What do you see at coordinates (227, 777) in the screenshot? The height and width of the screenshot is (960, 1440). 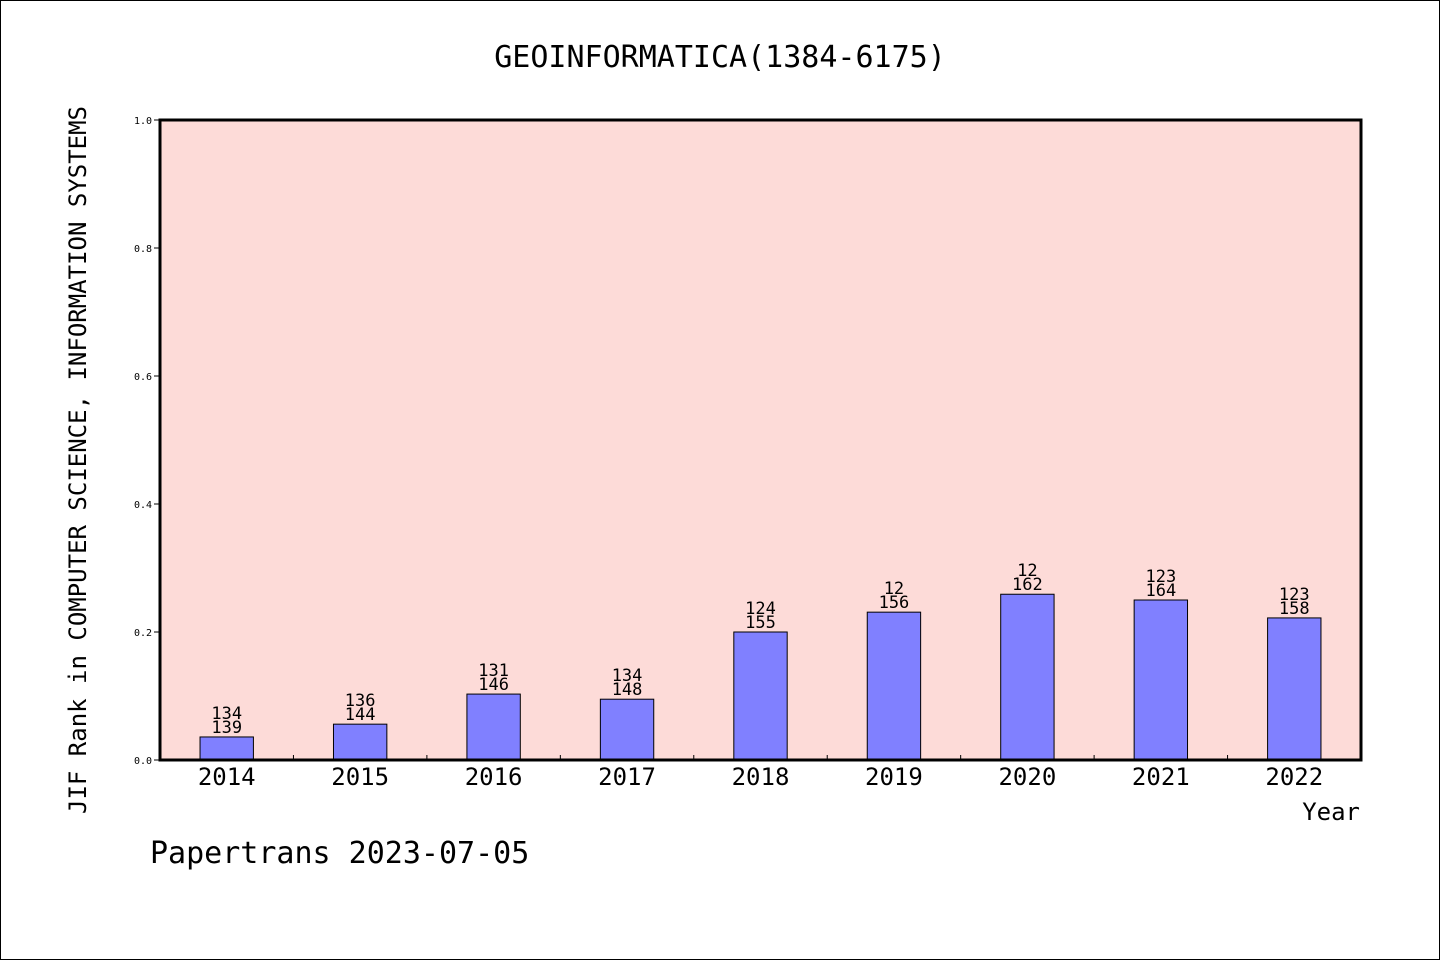 I see `x-tick-label: 2014` at bounding box center [227, 777].